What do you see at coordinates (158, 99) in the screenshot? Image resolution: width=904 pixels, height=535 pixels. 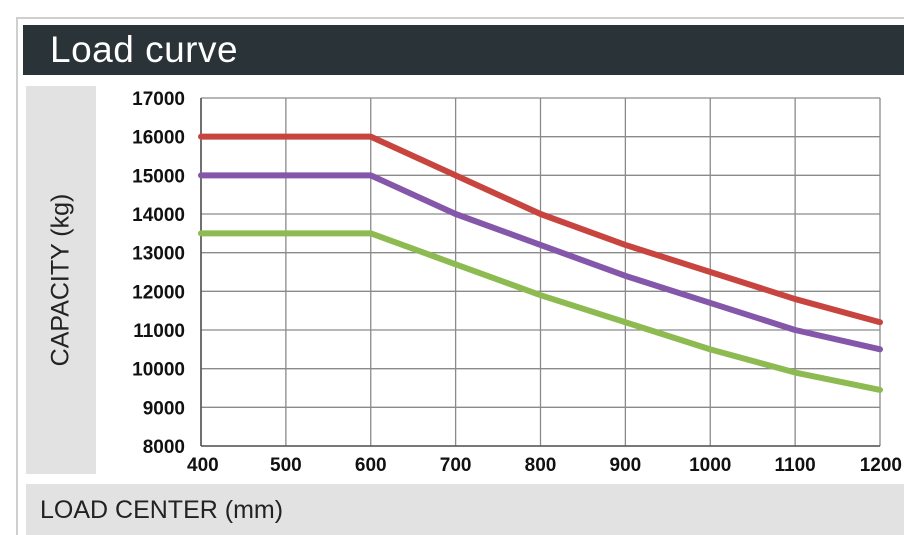 I see `y-tick-label-17000: 17000` at bounding box center [158, 99].